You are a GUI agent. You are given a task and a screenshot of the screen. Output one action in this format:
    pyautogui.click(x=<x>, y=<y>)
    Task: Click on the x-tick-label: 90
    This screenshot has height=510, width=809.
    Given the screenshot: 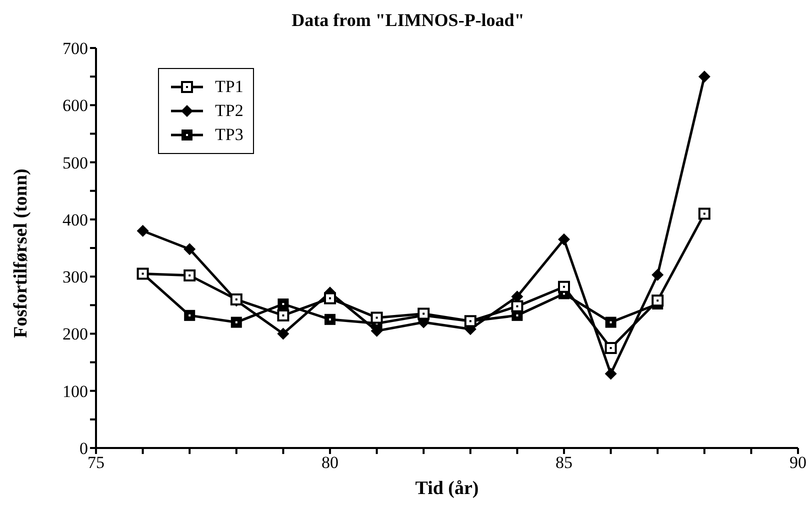 What is the action you would take?
    pyautogui.click(x=798, y=462)
    